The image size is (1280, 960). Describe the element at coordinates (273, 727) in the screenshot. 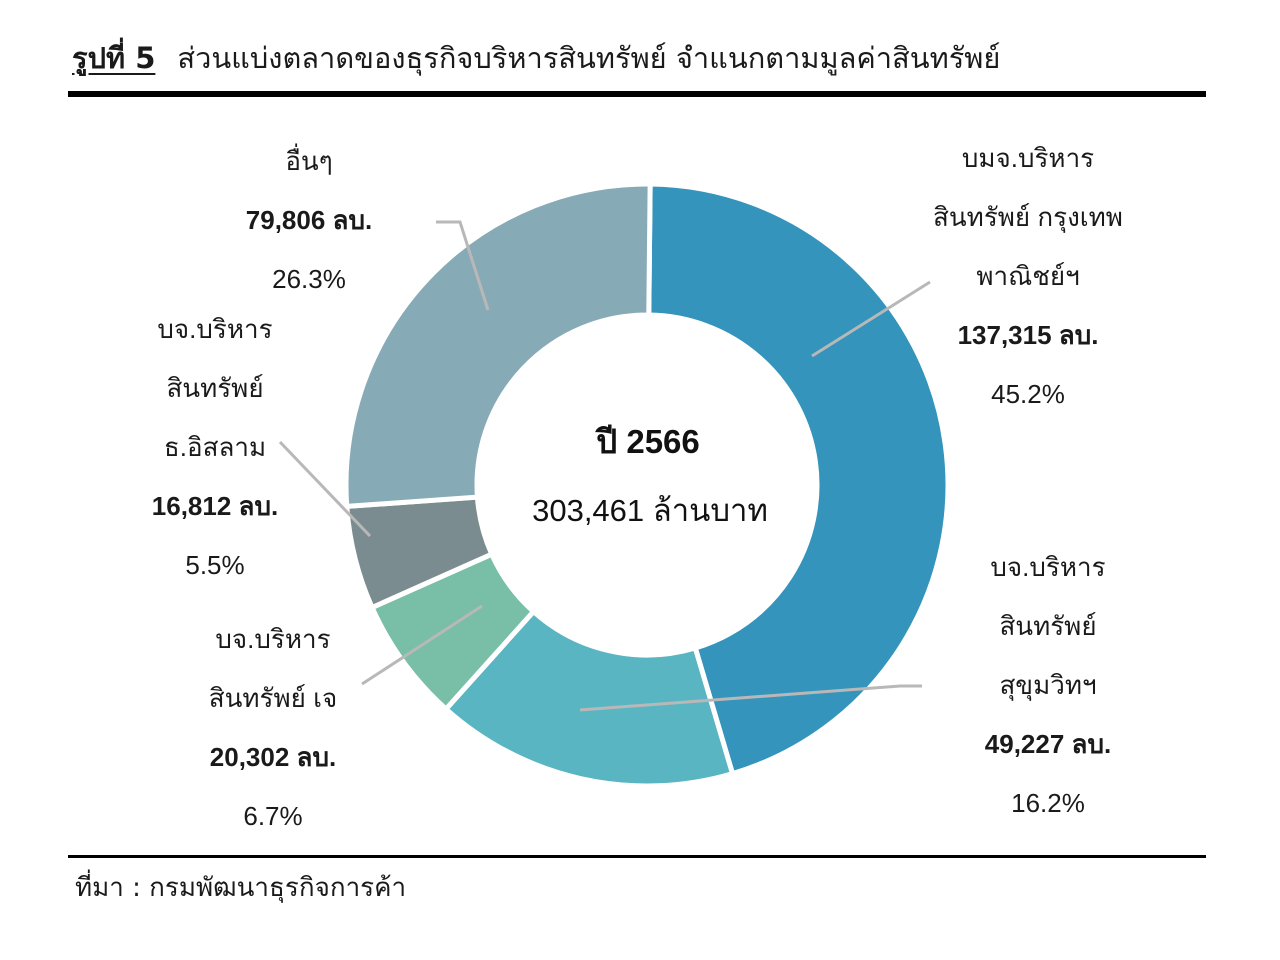

I see `slice-label-3: บจ.บริหารสินทรัพย์ เจ 20,302 ลบ. 6.7%` at that location.